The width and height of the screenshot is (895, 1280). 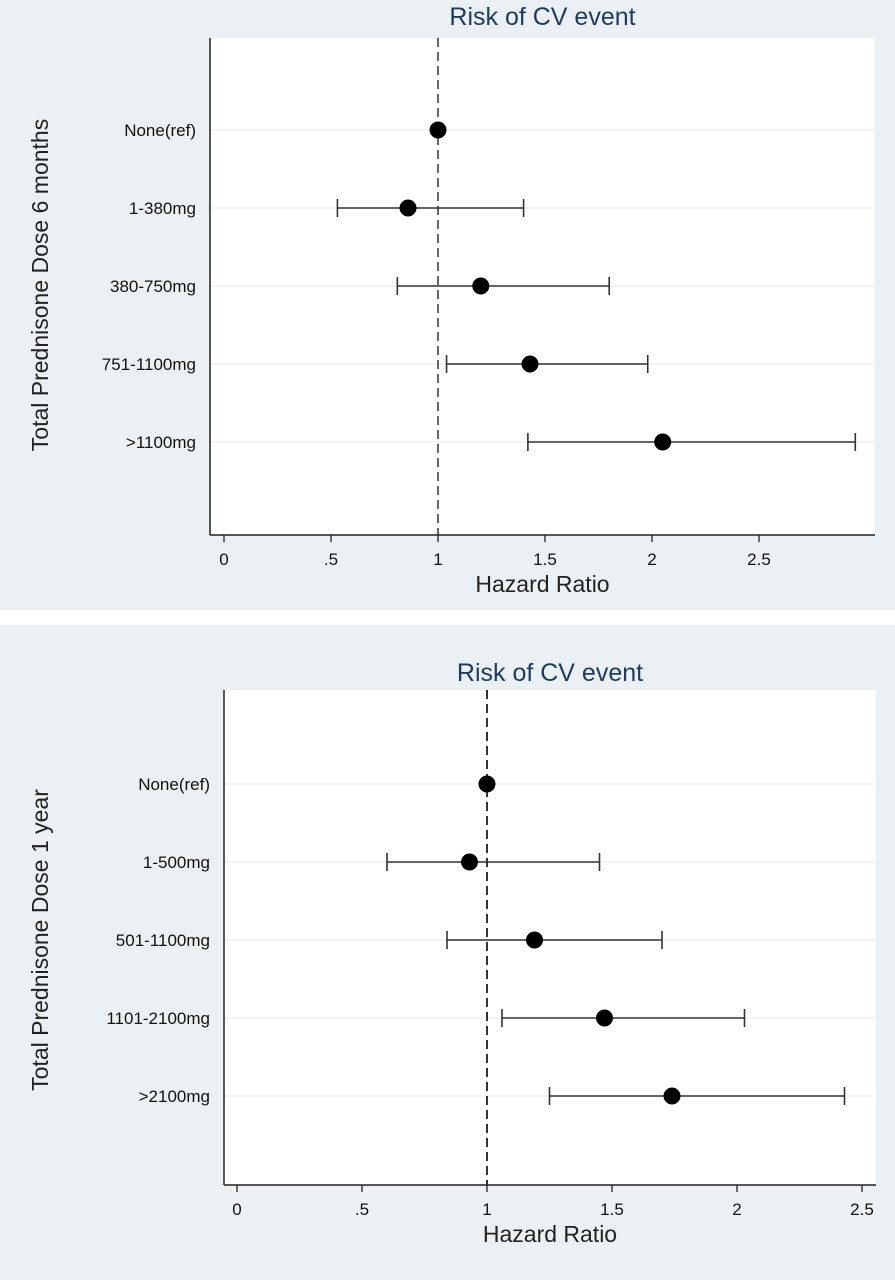 I want to click on category-label: >2100mg, so click(x=174, y=1096).